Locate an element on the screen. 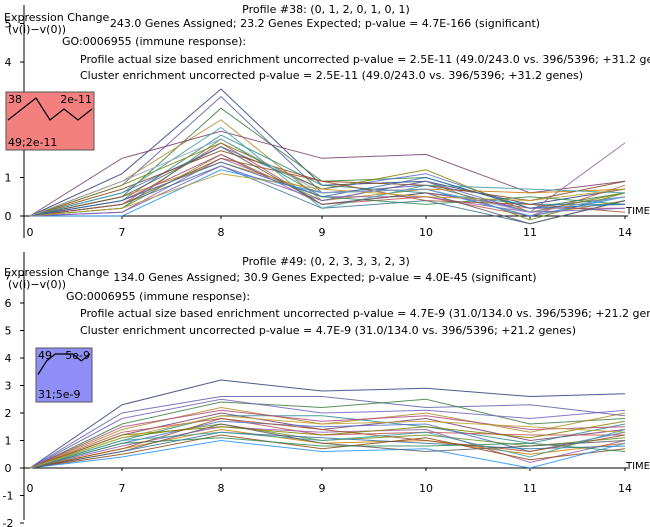 This screenshot has width=650, height=527. chart1-ylabel-sub: (v(i)−v(0)) is located at coordinates (37, 29).